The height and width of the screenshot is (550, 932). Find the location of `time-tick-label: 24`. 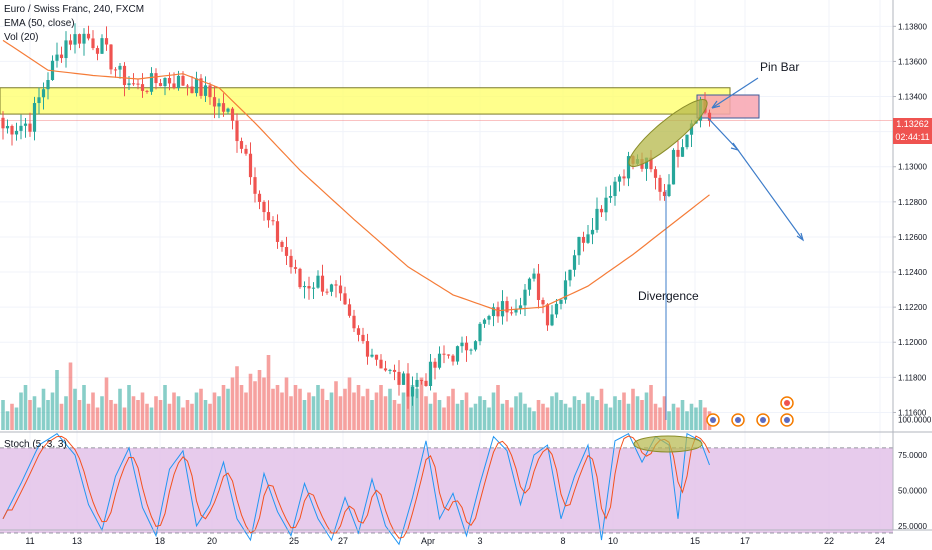

time-tick-label: 24 is located at coordinates (880, 541).